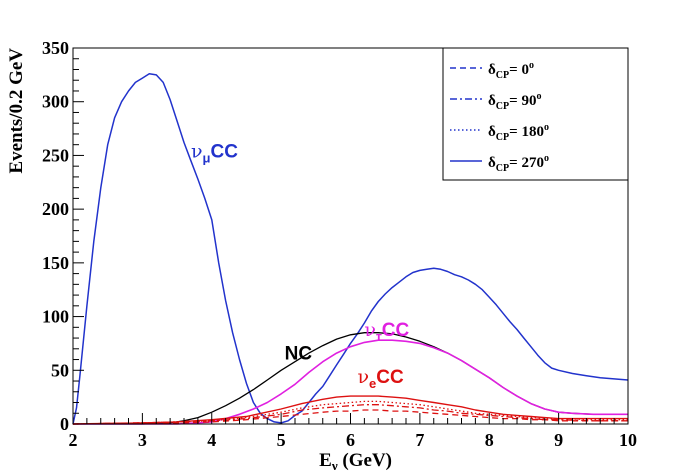 The height and width of the screenshot is (471, 698). Describe the element at coordinates (64, 424) in the screenshot. I see `y-tick-label: 0` at that location.